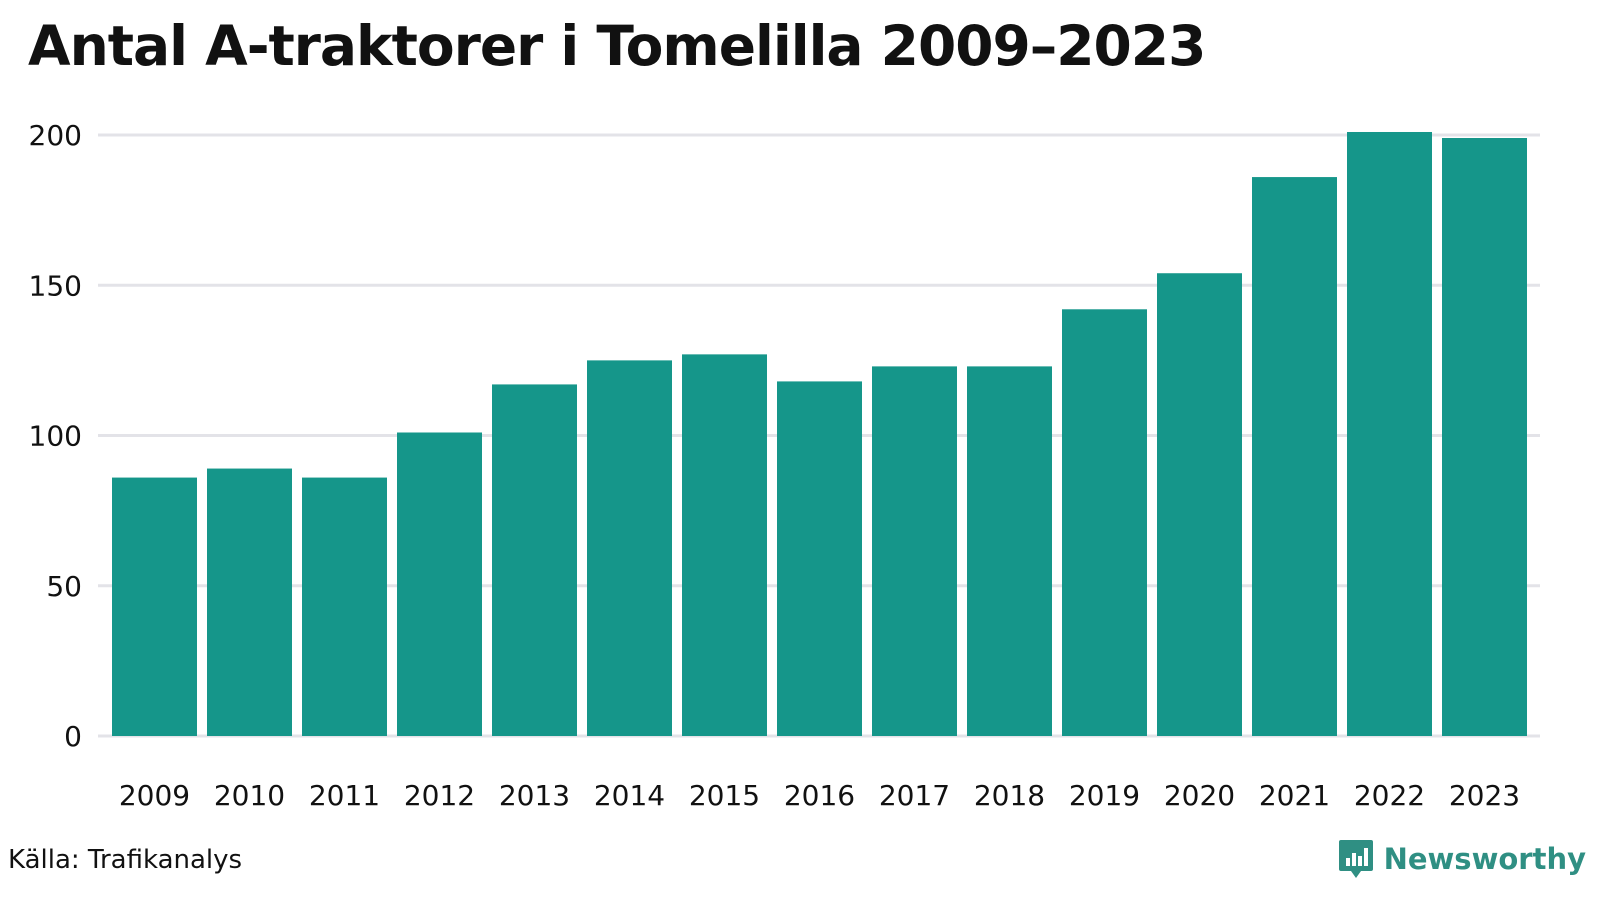  I want to click on chart-title: Antal A-traktorer i Tomelilla 2009–2023, so click(617, 46).